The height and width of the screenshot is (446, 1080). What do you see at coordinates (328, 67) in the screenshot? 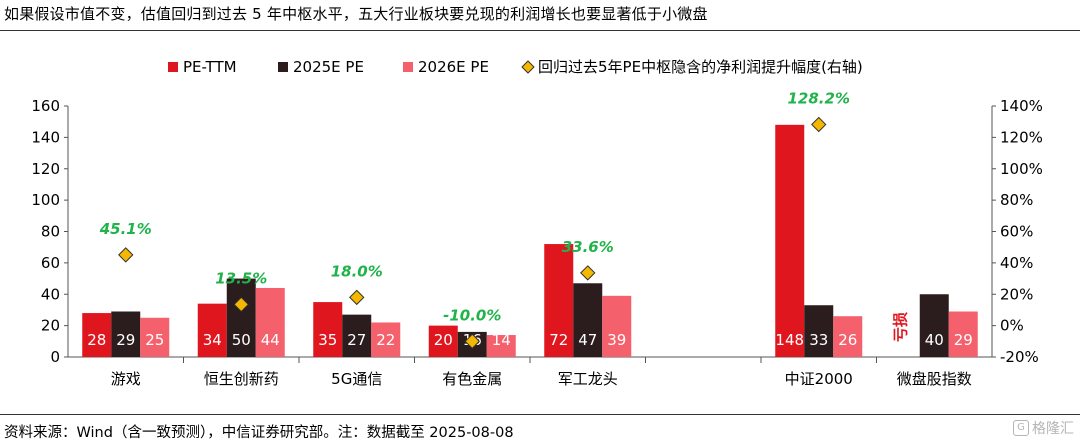
I see `legend-label: 2025E PE` at bounding box center [328, 67].